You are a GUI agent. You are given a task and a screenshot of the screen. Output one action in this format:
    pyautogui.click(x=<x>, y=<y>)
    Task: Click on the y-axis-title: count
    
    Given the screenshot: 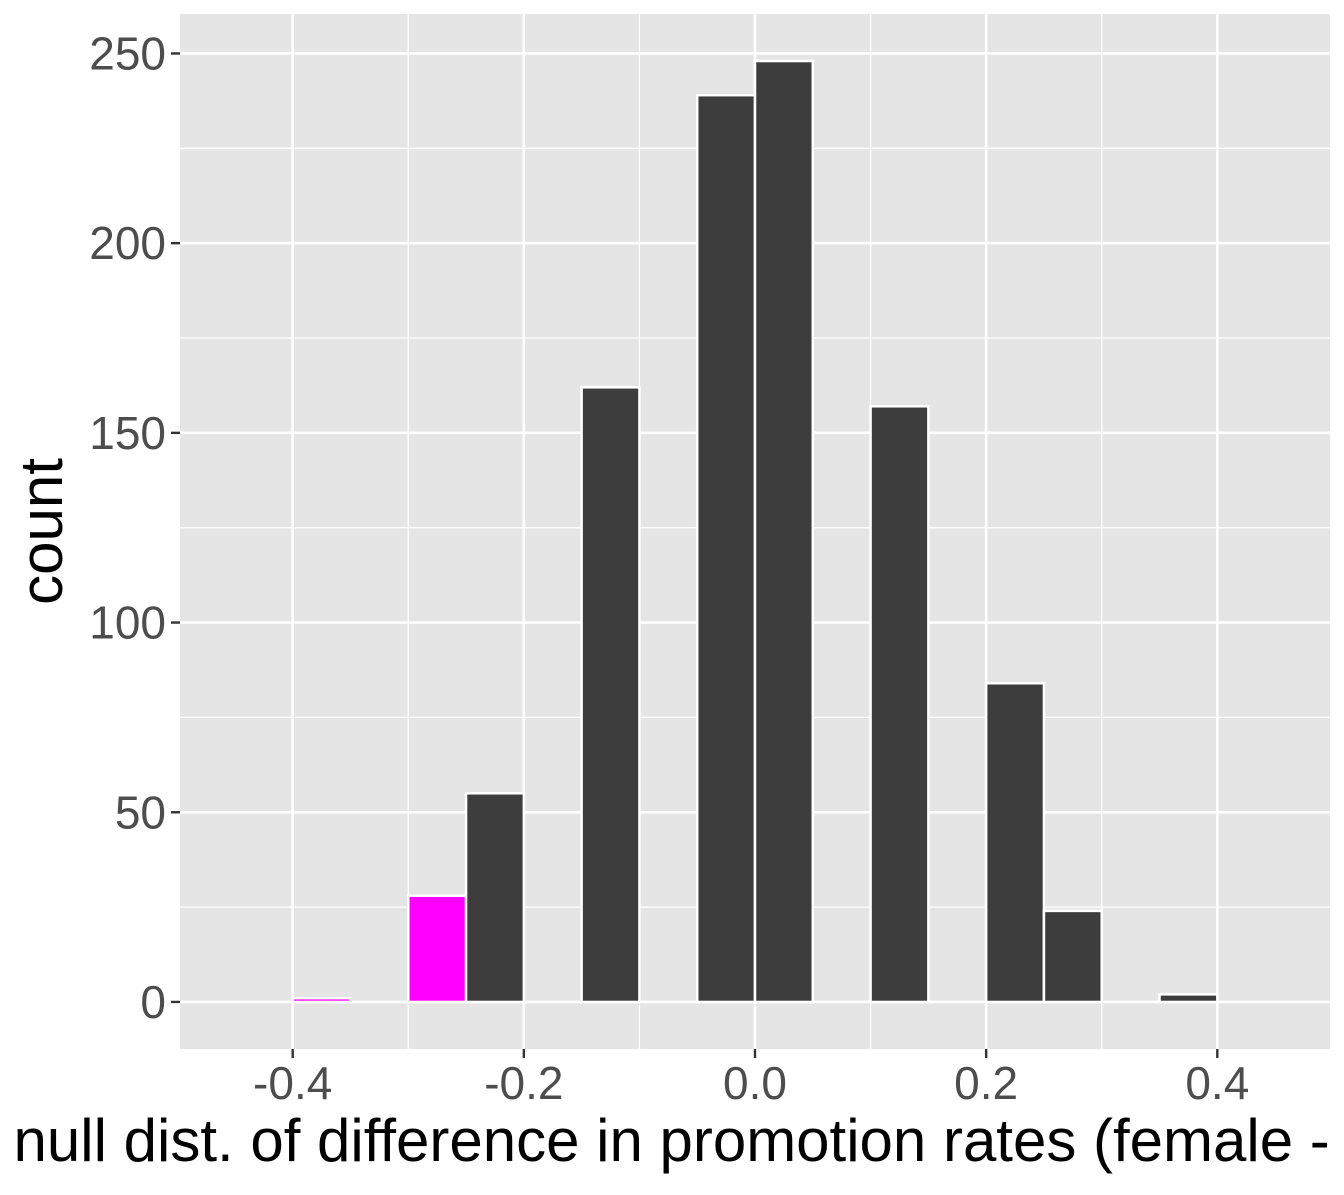 What is the action you would take?
    pyautogui.click(x=41, y=531)
    